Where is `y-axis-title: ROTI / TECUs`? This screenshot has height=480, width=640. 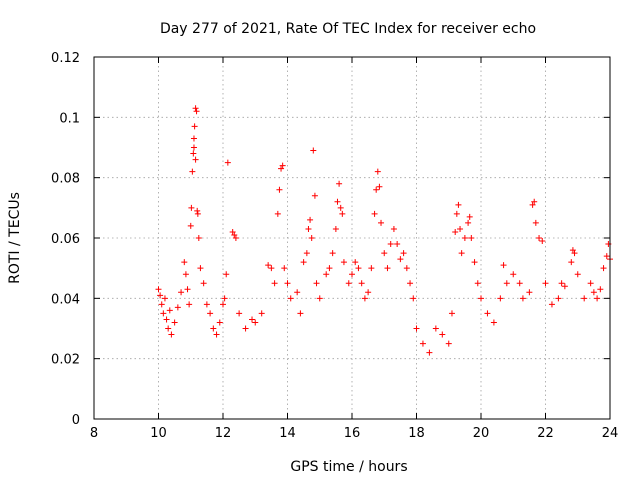
y-axis-title: ROTI / TECUs is located at coordinates (15, 238).